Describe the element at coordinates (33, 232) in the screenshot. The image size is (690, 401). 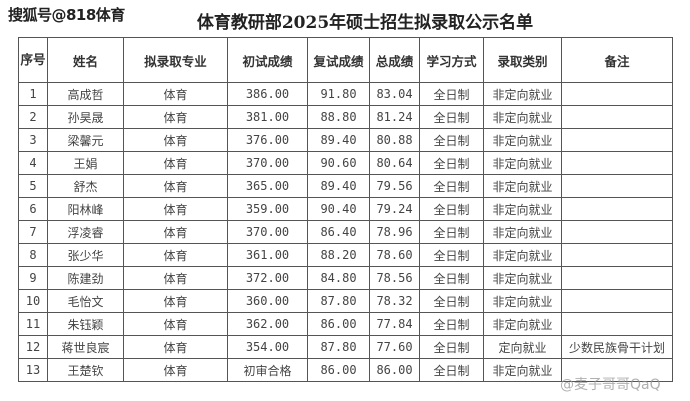
I see `cell-index: 7` at that location.